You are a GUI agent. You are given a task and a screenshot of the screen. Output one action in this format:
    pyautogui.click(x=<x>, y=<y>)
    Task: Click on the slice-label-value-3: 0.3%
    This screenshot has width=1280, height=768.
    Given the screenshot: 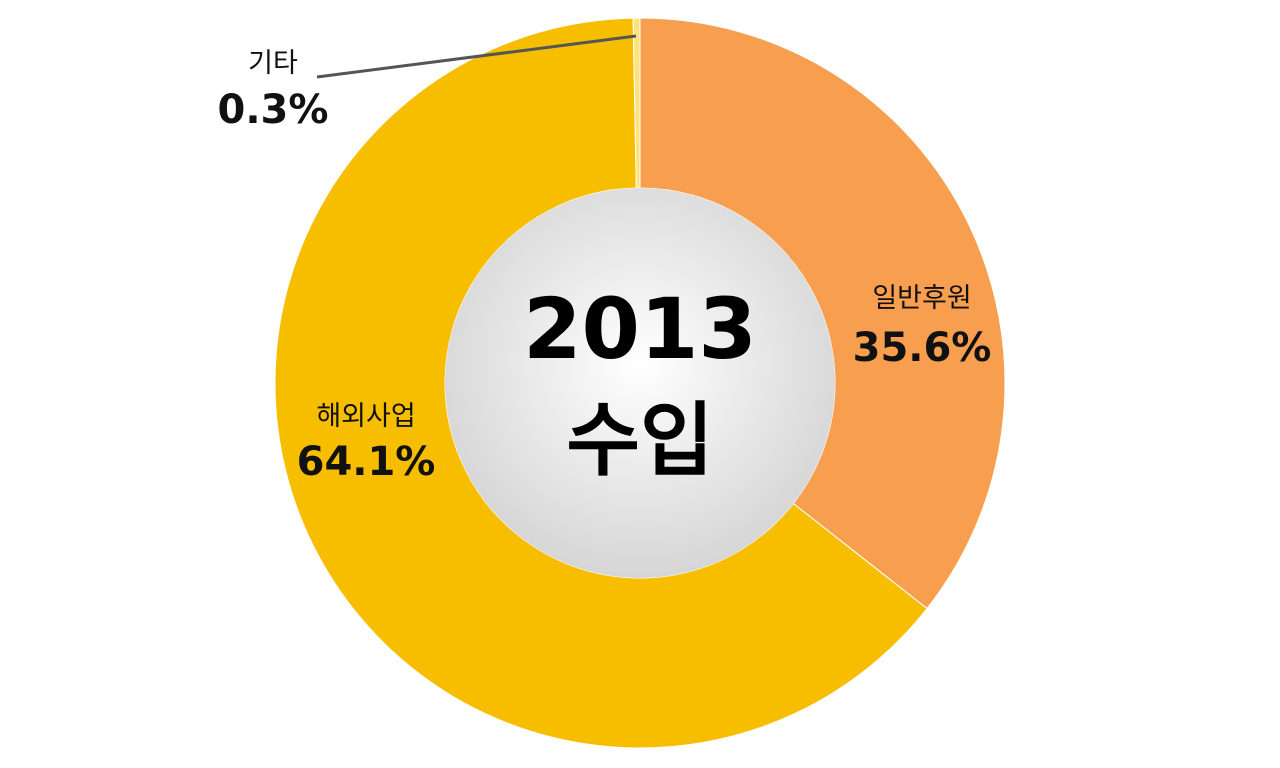 What is the action you would take?
    pyautogui.click(x=273, y=110)
    